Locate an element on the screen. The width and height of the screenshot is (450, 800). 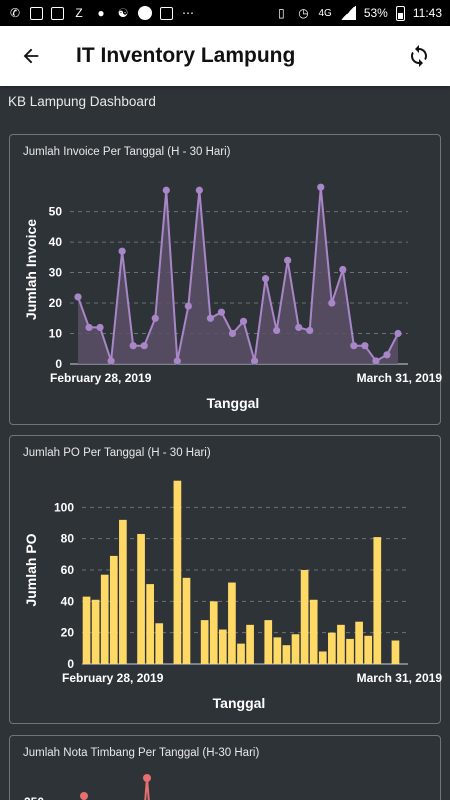
arrow-left-icon is located at coordinates (31, 56).